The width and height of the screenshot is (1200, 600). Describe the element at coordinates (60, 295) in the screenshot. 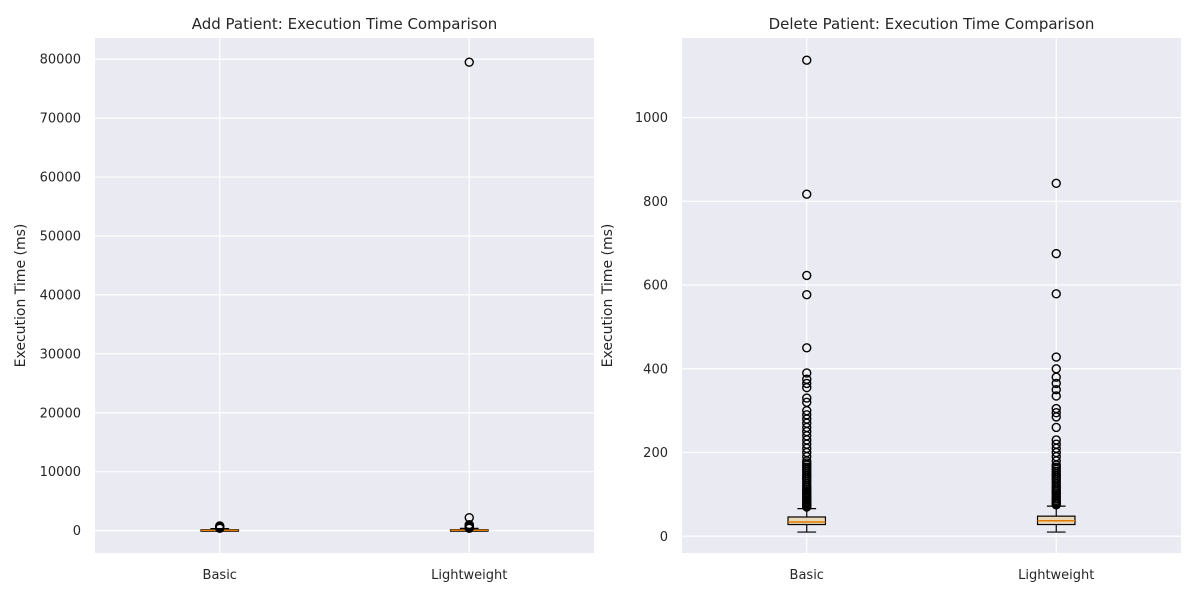

I see `y-tick-label: 40000` at that location.